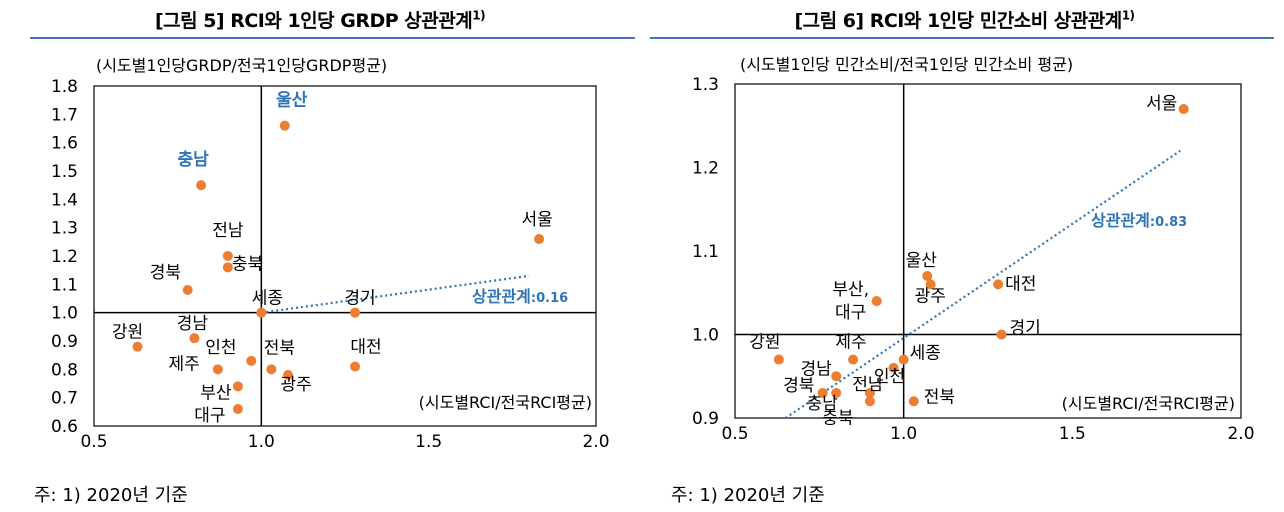 Image resolution: width=1284 pixels, height=512 pixels. Describe the element at coordinates (64, 87) in the screenshot. I see `y-tick-label: 1.8` at that location.